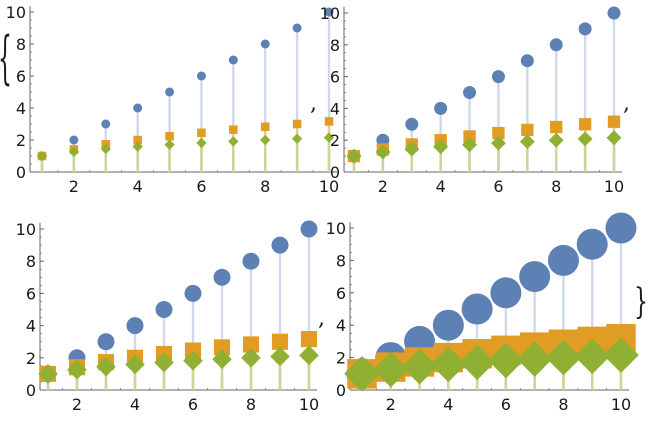 The height and width of the screenshot is (421, 651). Describe the element at coordinates (6, 58) in the screenshot. I see `list-open-brace: {` at that location.